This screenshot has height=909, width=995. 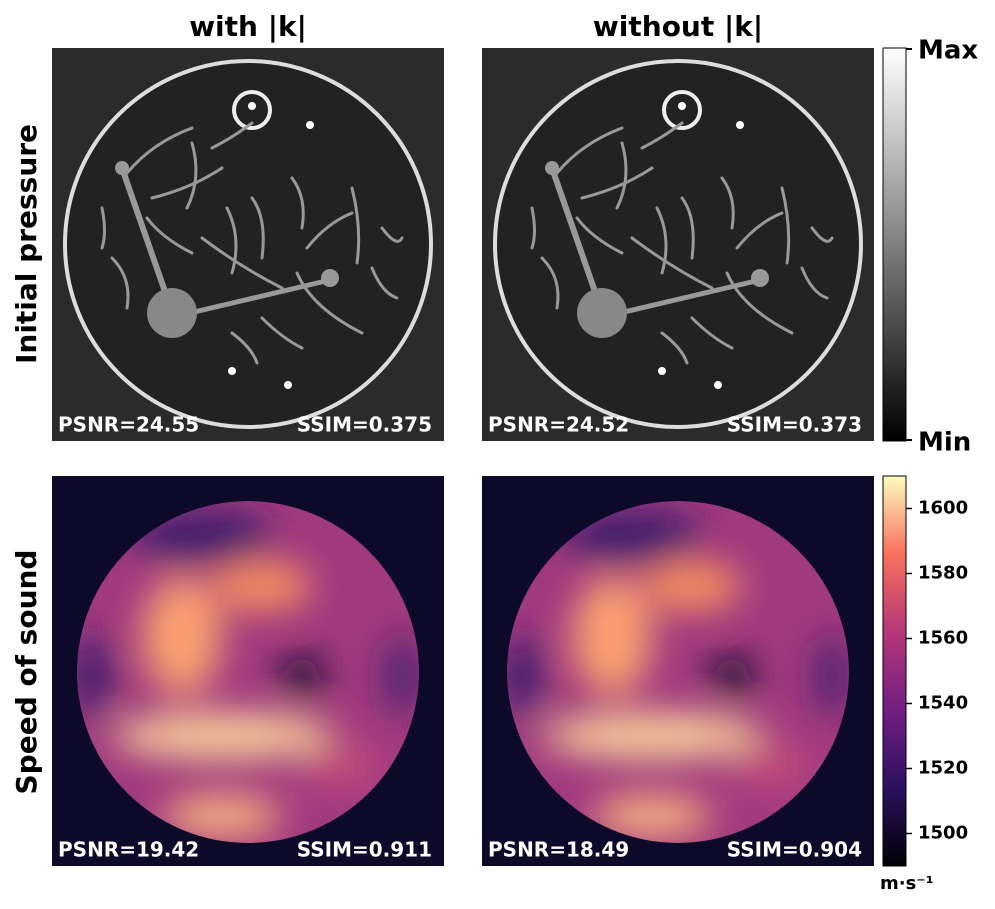 I want to click on psnr-label: PSNR=24.55, so click(x=128, y=425).